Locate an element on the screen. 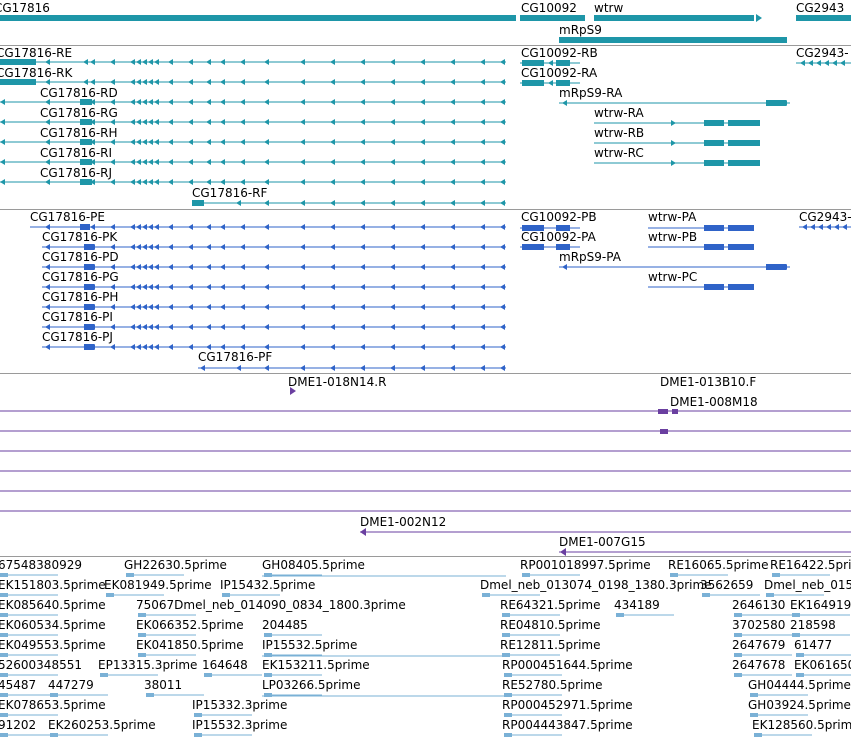  transcript-label: CG17816-RE is located at coordinates (36, 53).